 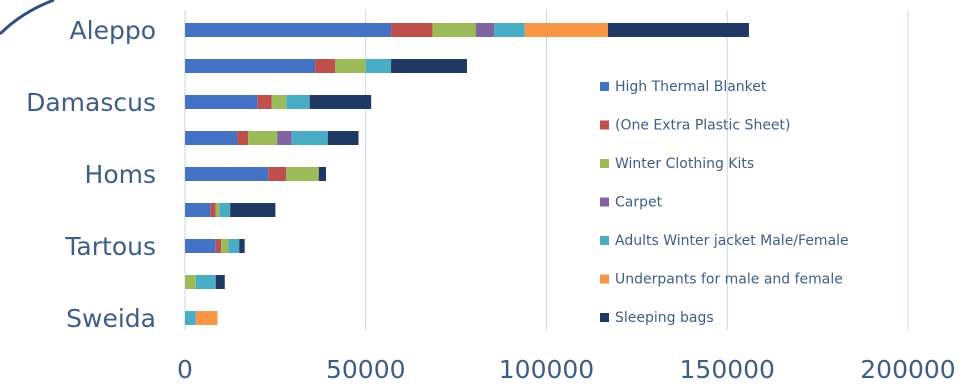 What do you see at coordinates (684, 164) in the screenshot?
I see `legend-label: Winter Clothing Kits` at bounding box center [684, 164].